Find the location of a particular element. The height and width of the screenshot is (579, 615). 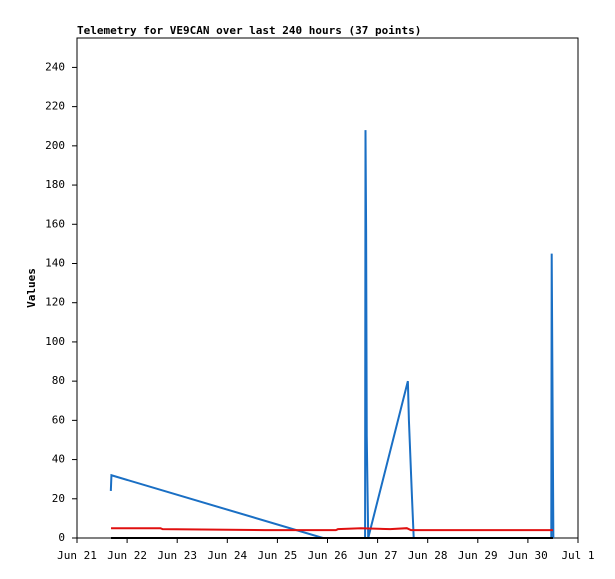

x-tick-label: Jun 22 is located at coordinates (127, 555).